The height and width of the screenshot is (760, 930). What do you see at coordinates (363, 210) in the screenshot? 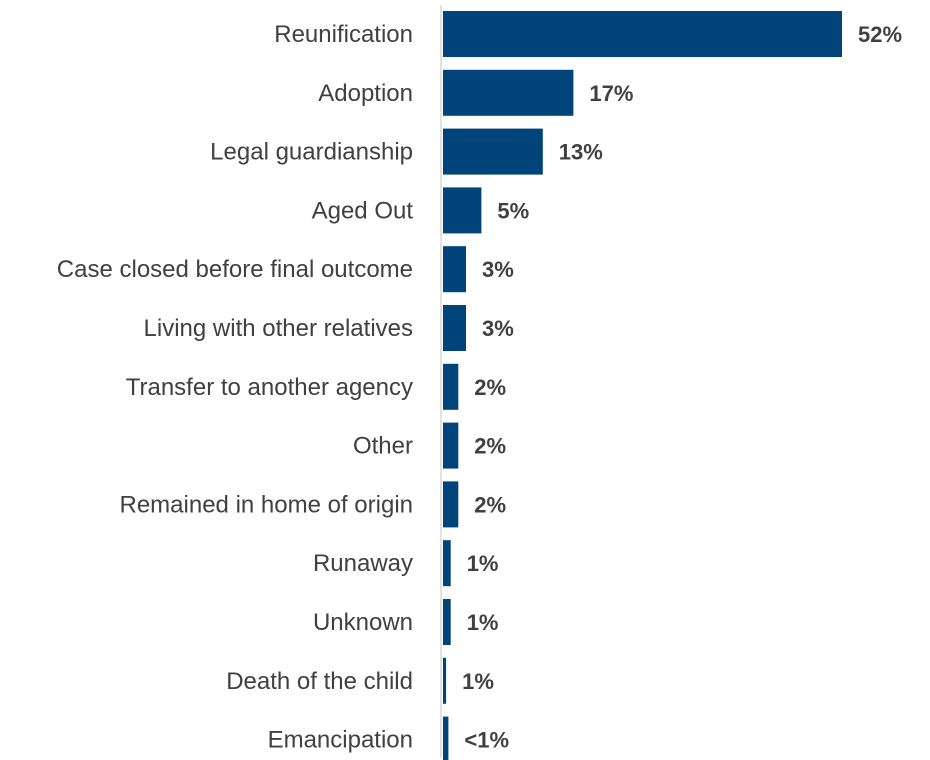
I see `category-label: Aged Out` at bounding box center [363, 210].